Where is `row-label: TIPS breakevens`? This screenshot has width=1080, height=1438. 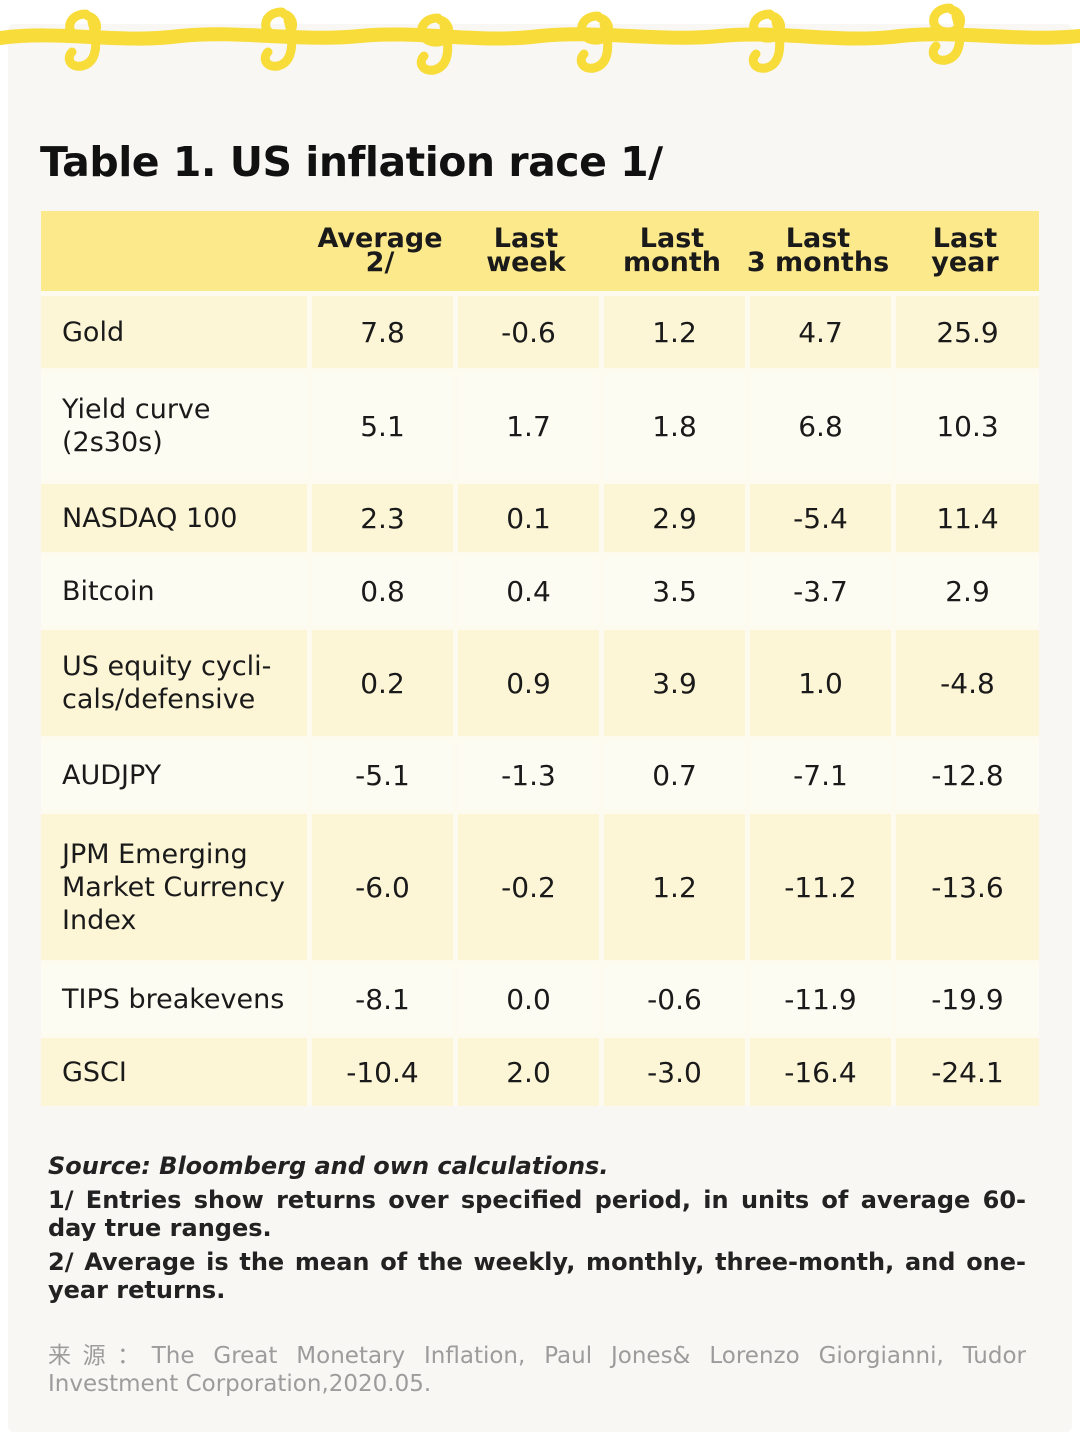 row-label: TIPS breakevens is located at coordinates (174, 999).